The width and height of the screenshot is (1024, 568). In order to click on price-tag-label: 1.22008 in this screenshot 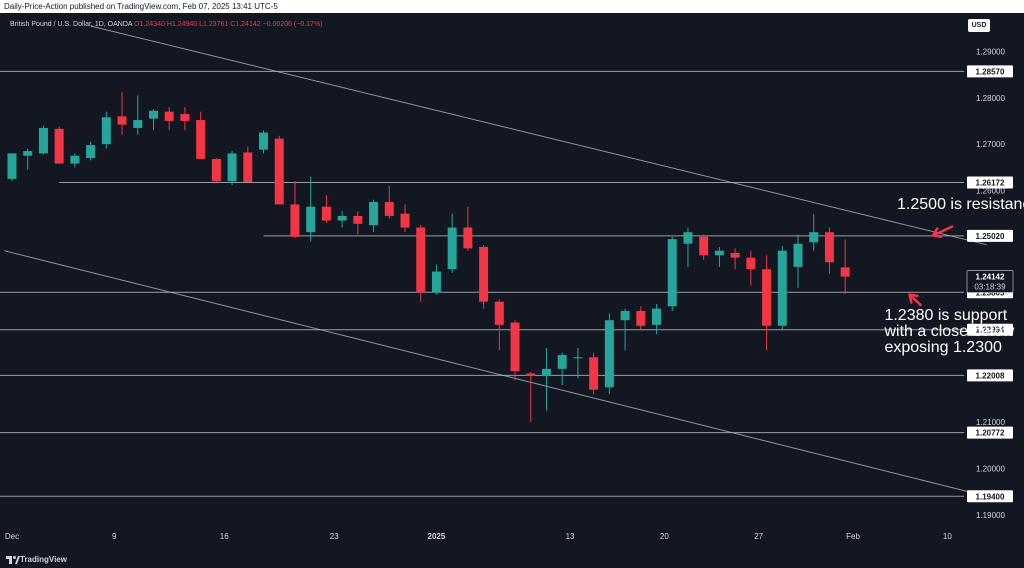, I will do `click(990, 375)`.